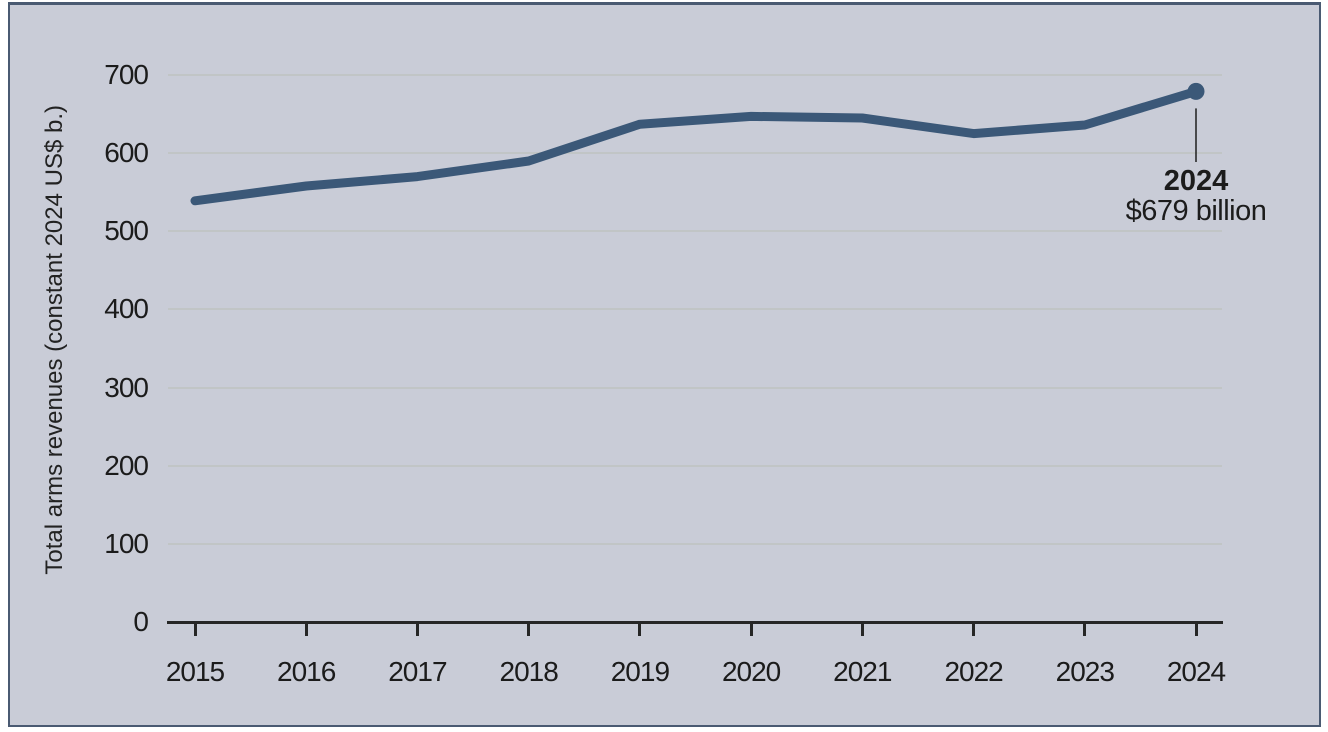  I want to click on x-tick-label-2018: 2018, so click(529, 671).